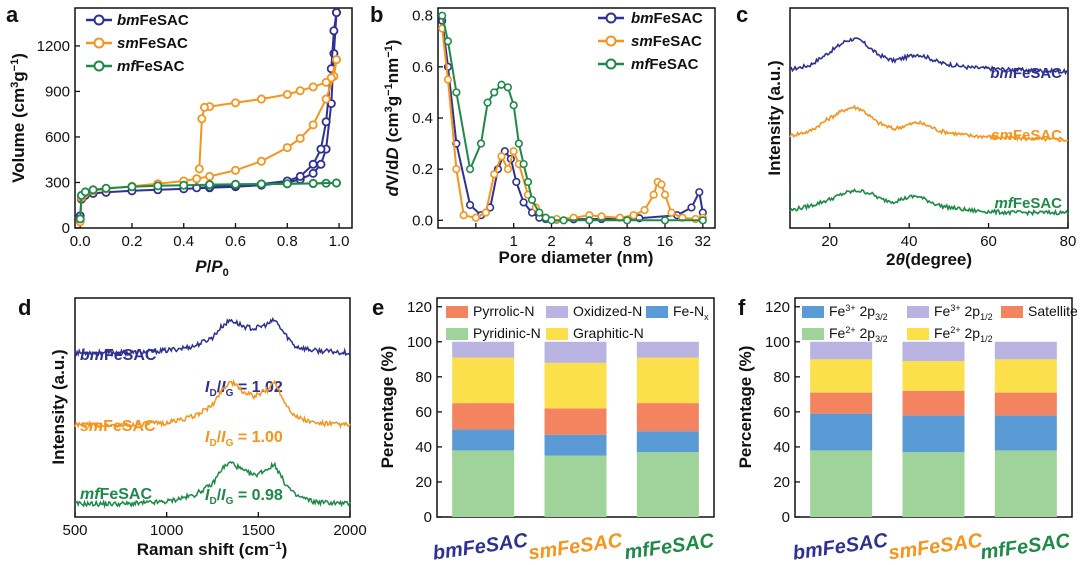 This screenshot has height=565, width=1080. I want to click on x-tick-label: 2000, so click(349, 530).